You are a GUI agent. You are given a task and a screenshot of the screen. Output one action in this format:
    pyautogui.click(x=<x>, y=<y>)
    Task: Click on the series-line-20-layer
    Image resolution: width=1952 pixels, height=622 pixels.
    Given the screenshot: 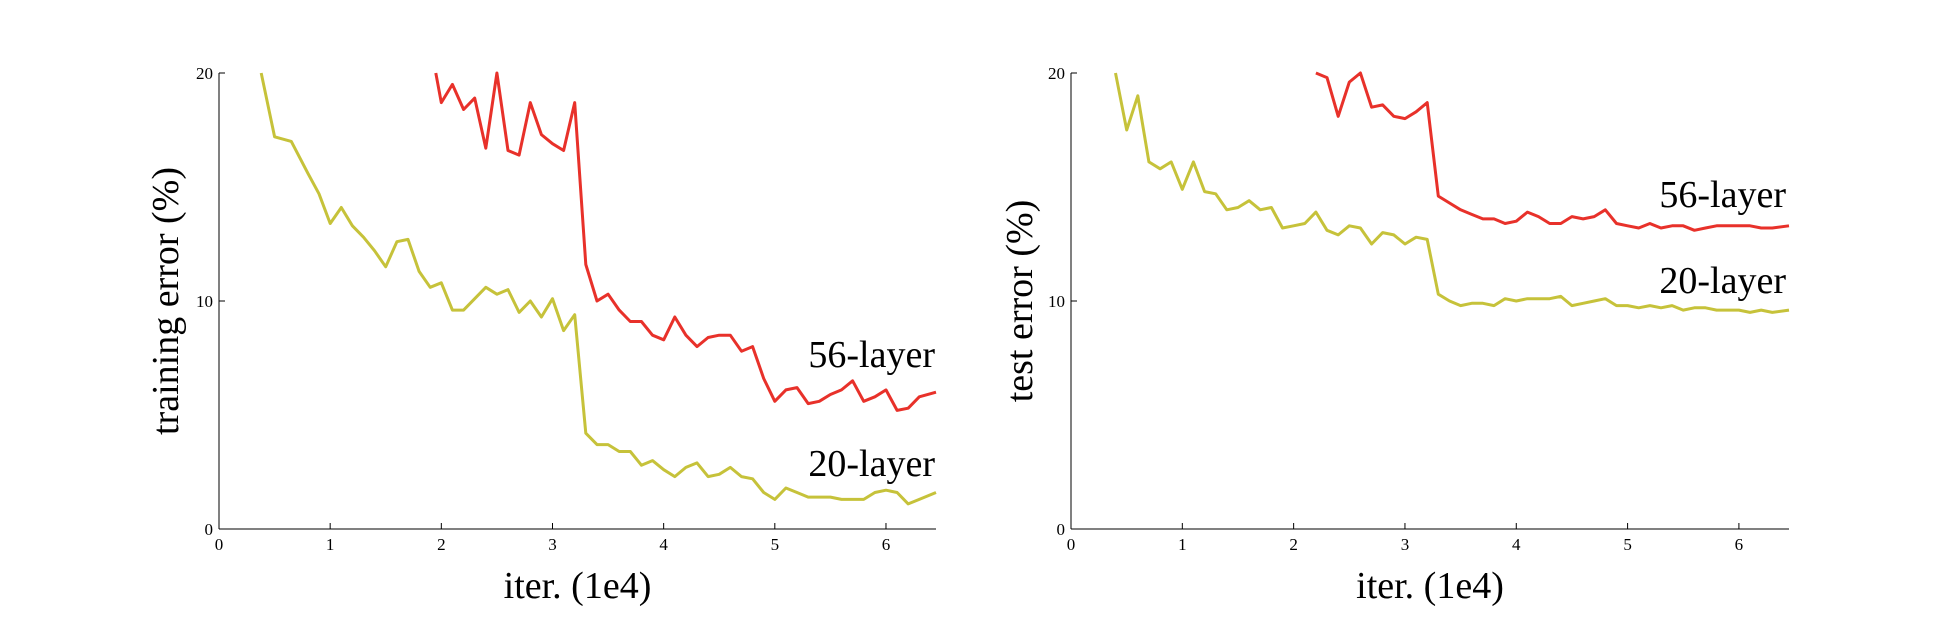 What is the action you would take?
    pyautogui.click(x=1452, y=193)
    